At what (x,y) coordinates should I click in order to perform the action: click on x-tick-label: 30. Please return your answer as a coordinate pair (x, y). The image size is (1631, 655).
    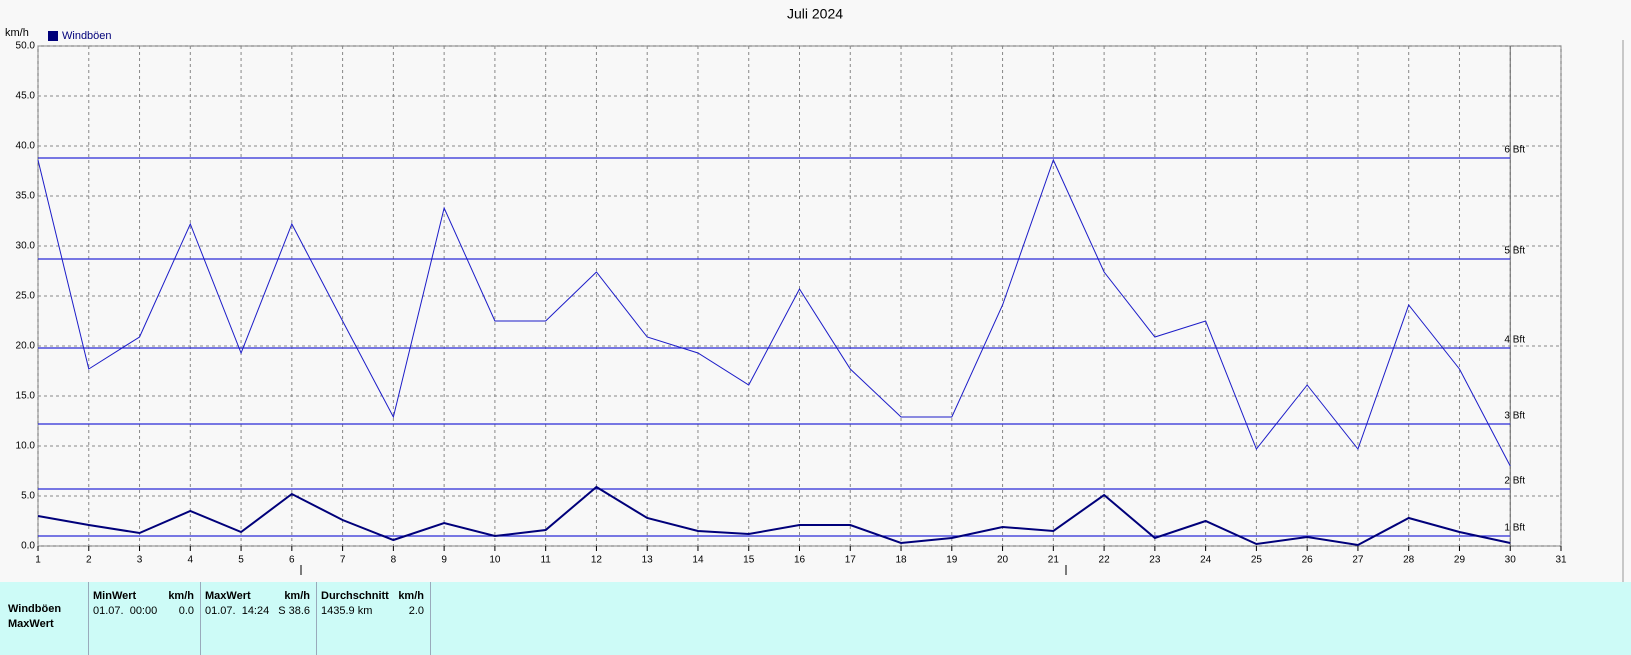
    Looking at the image, I should click on (1511, 560).